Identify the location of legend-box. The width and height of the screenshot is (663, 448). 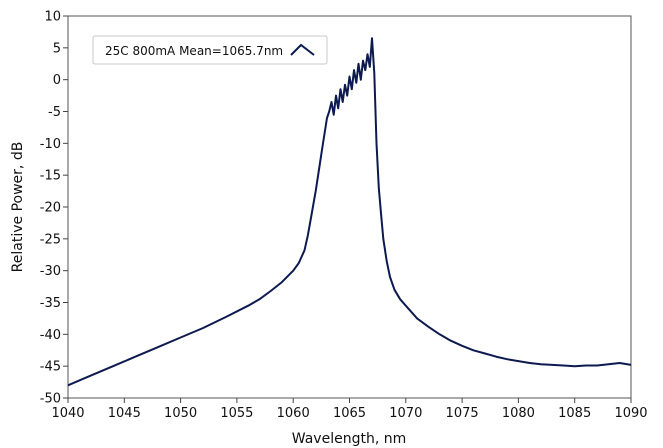
(210, 50).